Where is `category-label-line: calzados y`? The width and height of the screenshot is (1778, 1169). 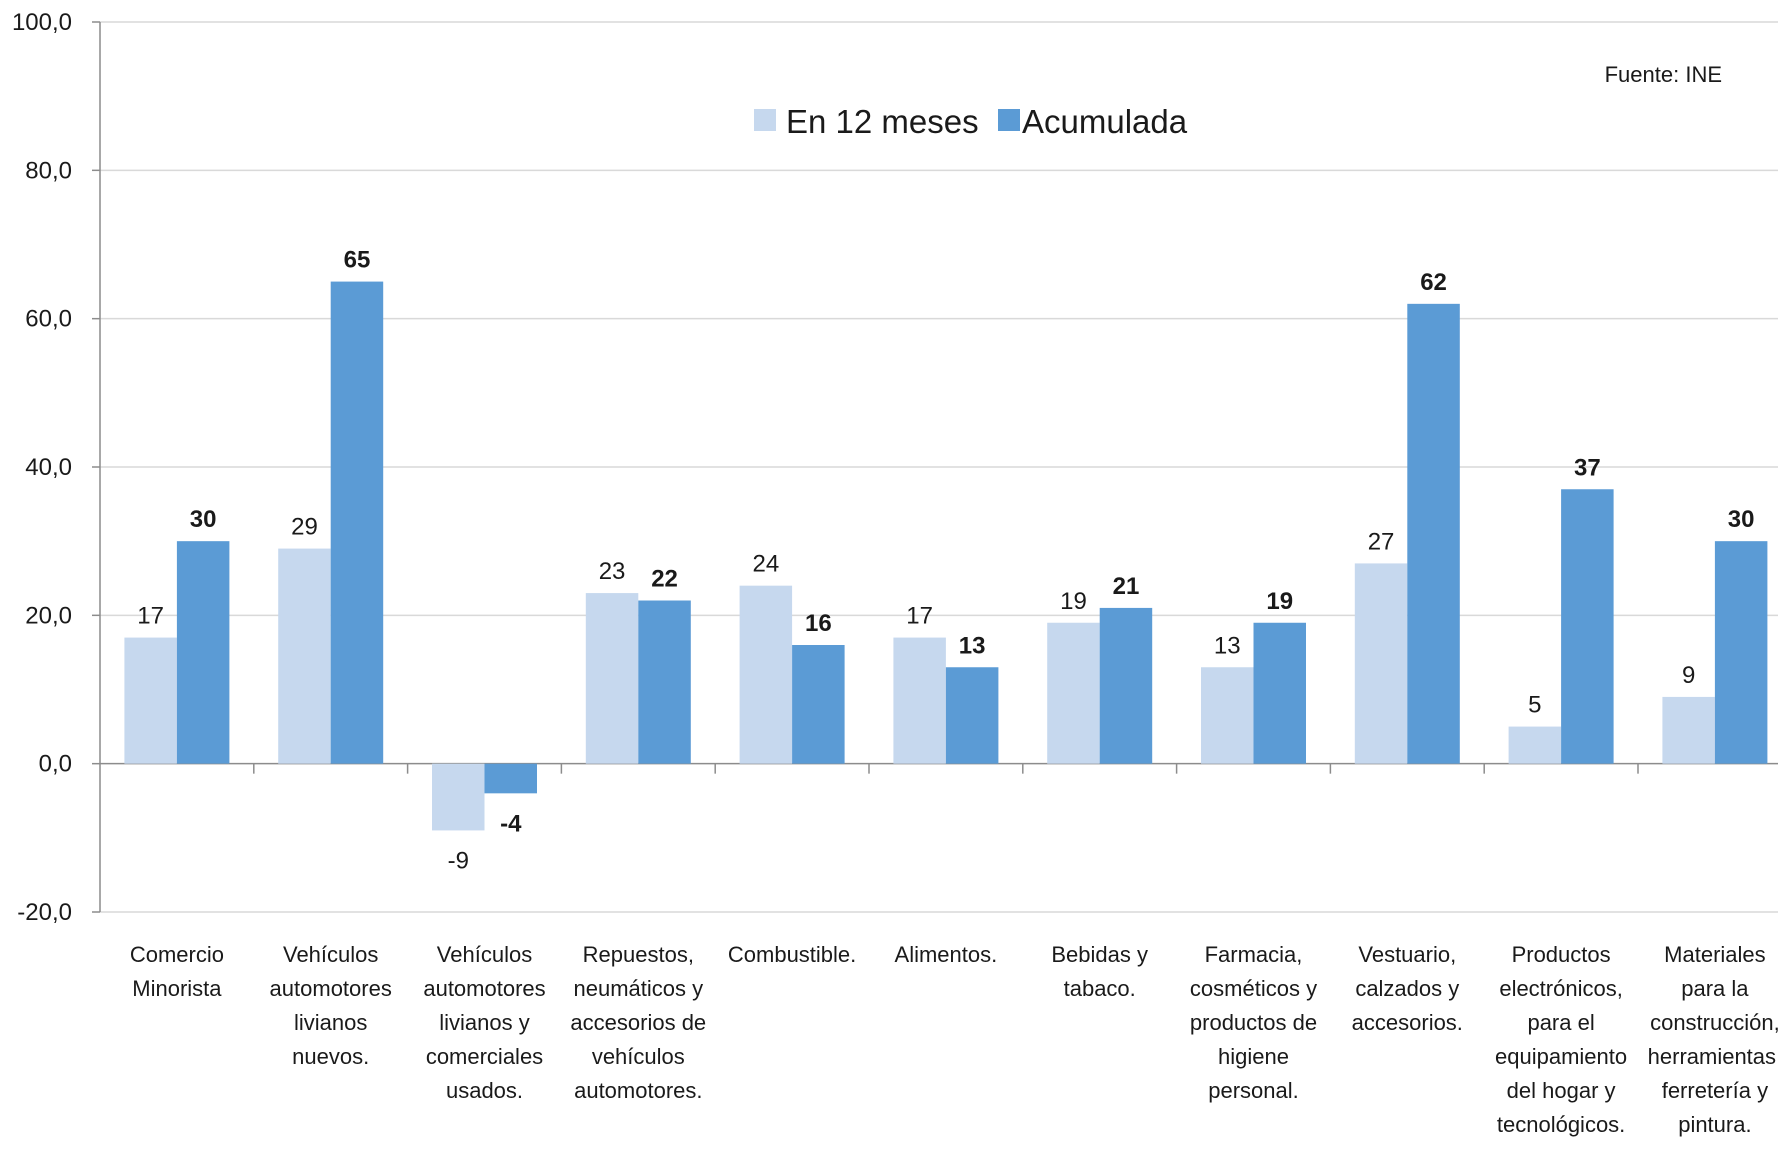 category-label-line: calzados y is located at coordinates (1407, 988).